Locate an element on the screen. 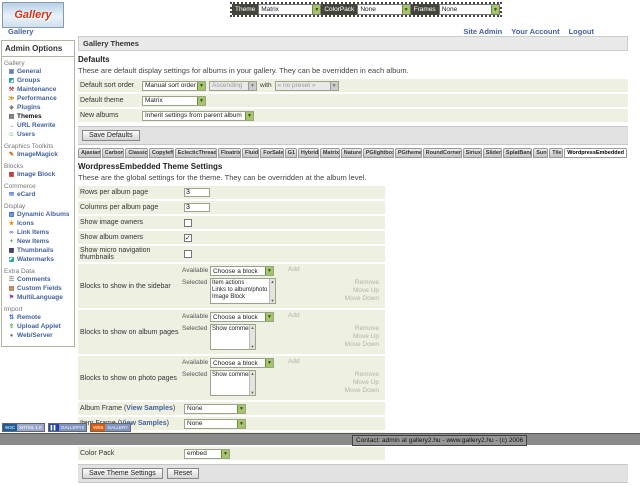 The height and width of the screenshot is (486, 640). sidebar-item-thumbnails: ▦ Thumbnails is located at coordinates (38, 251).